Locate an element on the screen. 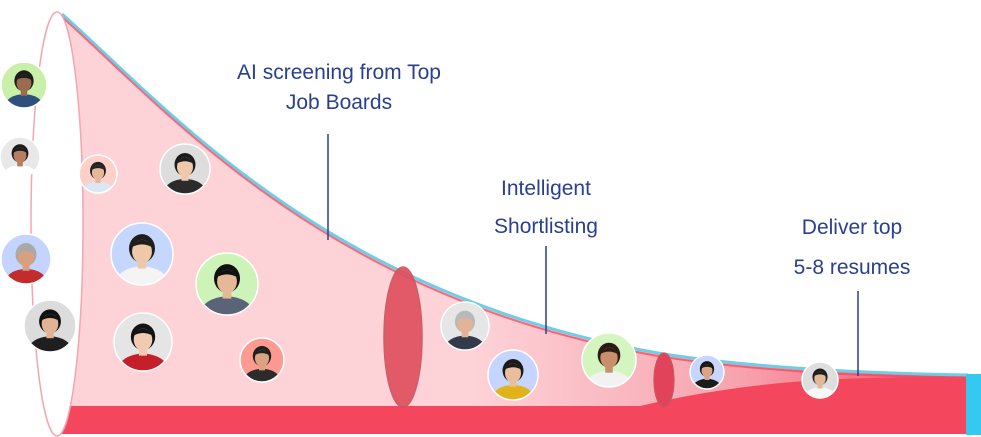  candidate-10-avatar is located at coordinates (262, 360).